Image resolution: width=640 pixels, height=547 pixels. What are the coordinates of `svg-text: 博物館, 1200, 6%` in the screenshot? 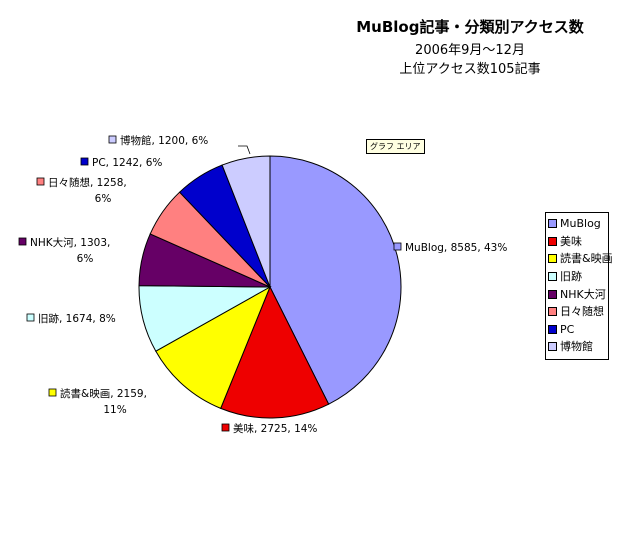 It's located at (164, 140).